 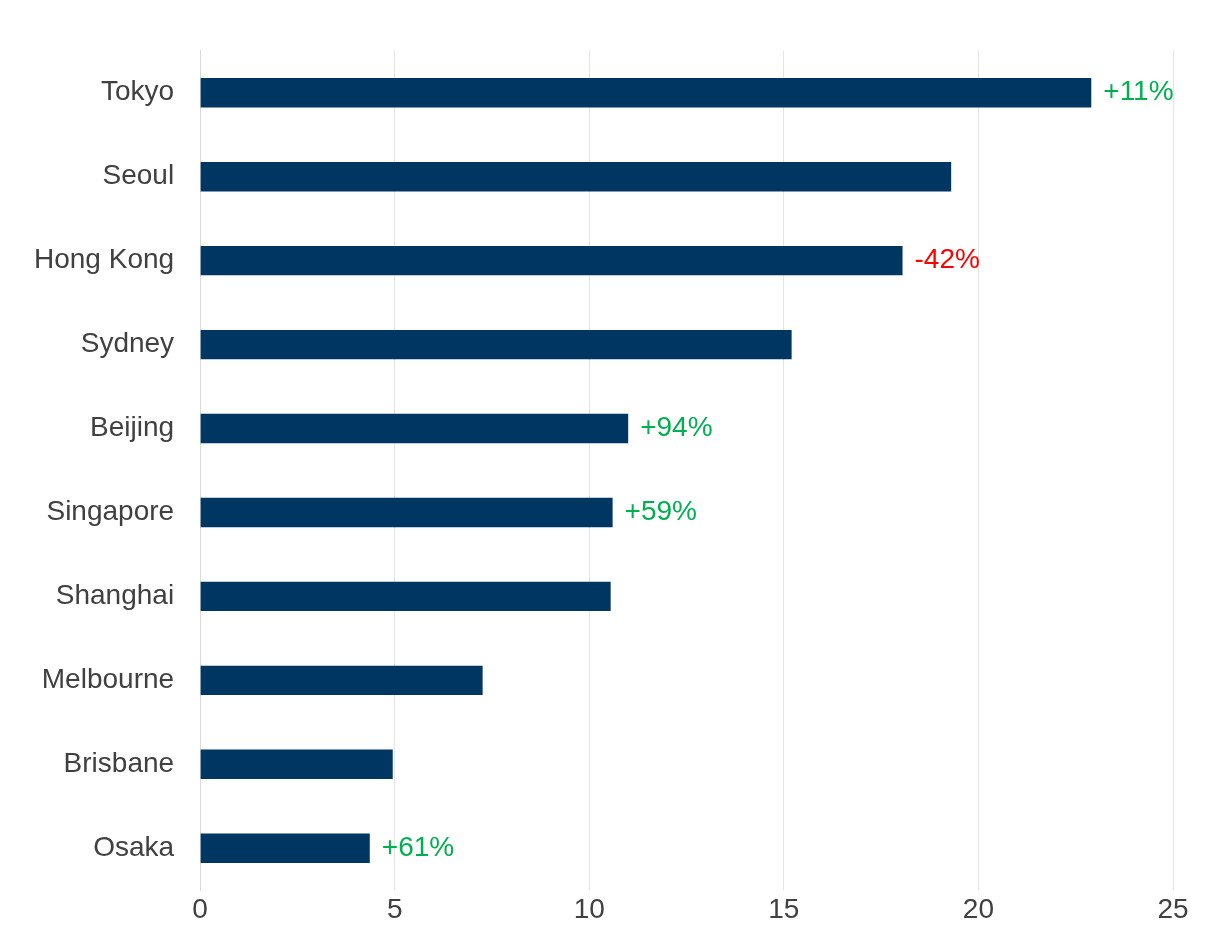 I want to click on y-tick-label: Osaka, so click(x=134, y=846).